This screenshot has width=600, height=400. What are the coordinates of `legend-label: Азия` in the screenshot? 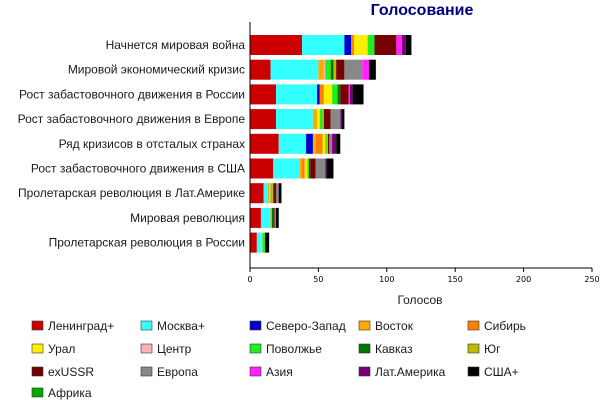 It's located at (279, 372).